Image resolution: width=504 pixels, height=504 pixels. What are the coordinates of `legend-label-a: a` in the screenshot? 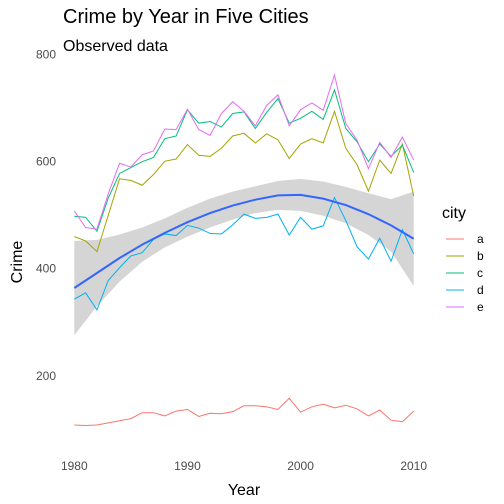 It's located at (480, 239).